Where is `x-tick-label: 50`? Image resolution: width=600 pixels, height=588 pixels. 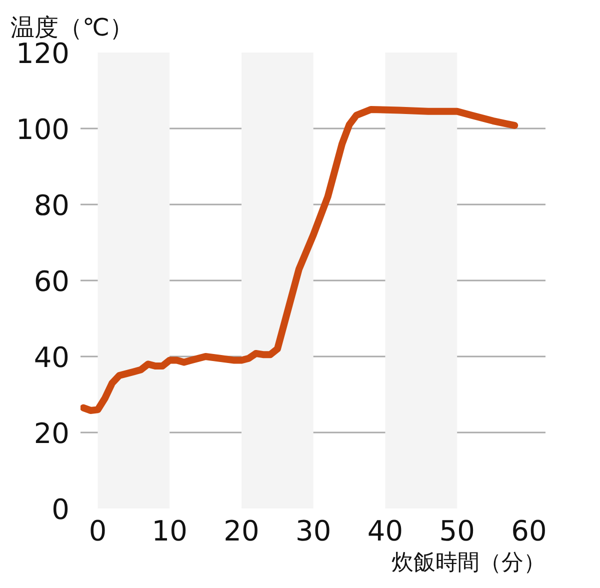
x-tick-label: 50 is located at coordinates (457, 531).